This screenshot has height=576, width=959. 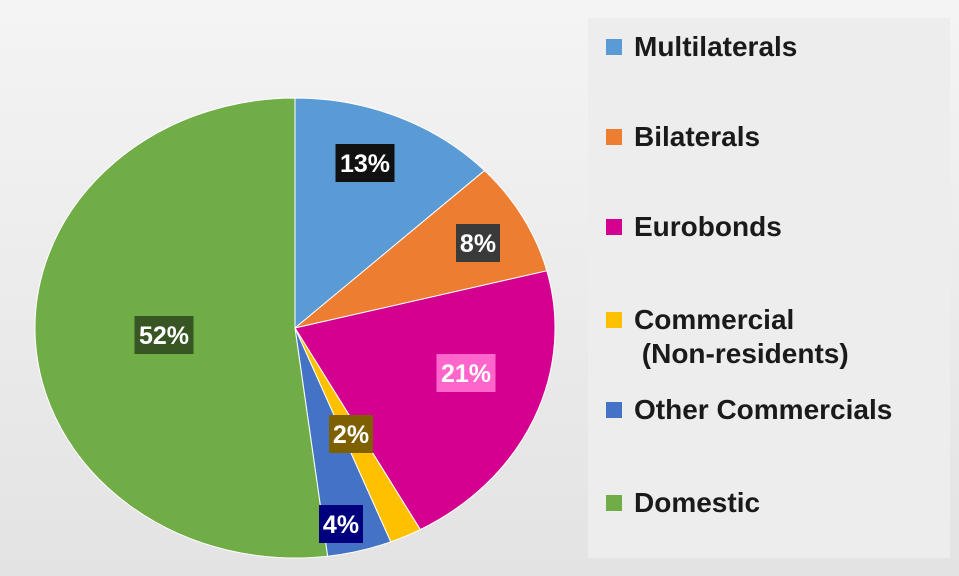 What do you see at coordinates (763, 409) in the screenshot?
I see `legend-label: Other Commercials` at bounding box center [763, 409].